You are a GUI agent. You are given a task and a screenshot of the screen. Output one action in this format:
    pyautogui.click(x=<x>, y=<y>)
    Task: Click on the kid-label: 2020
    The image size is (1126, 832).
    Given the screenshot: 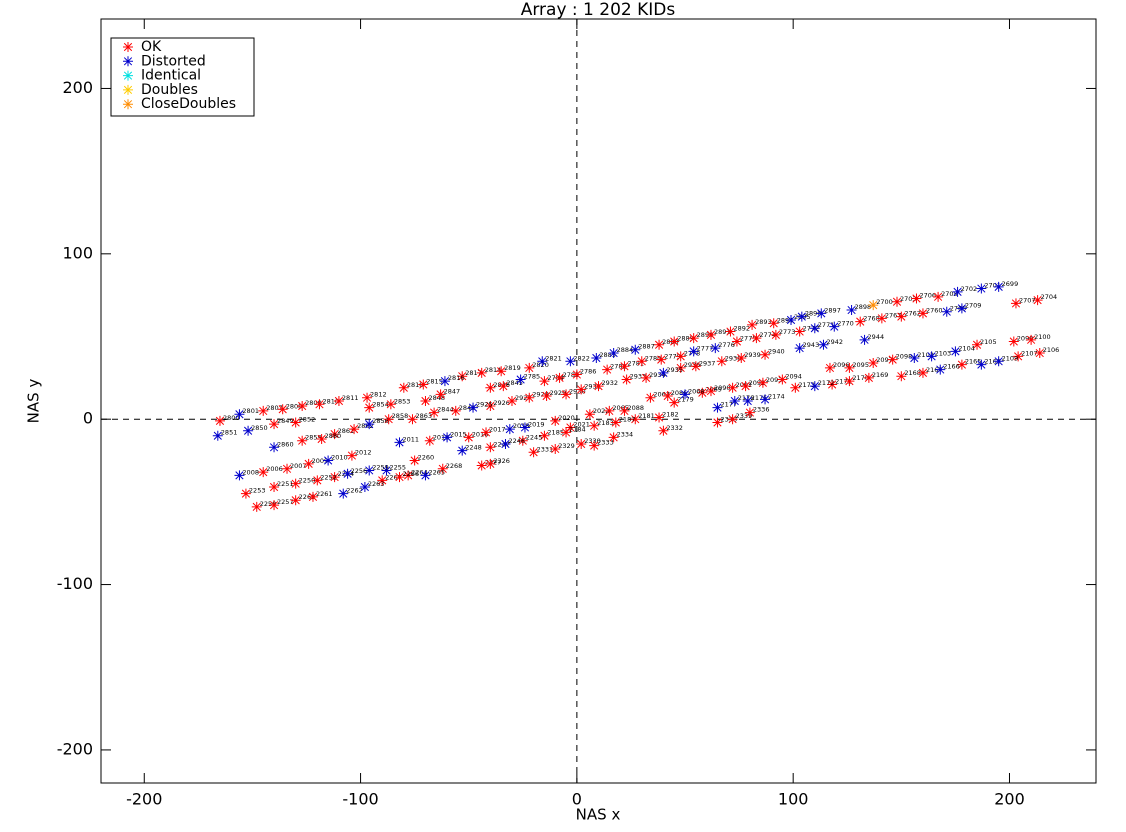 What is the action you would take?
    pyautogui.click(x=566, y=418)
    